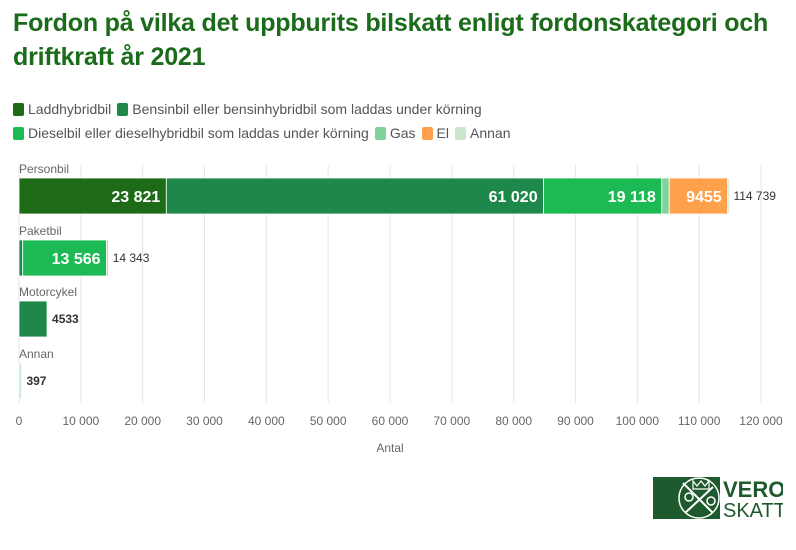  What do you see at coordinates (76, 259) in the screenshot?
I see `segment-value-label: 13 566` at bounding box center [76, 259].